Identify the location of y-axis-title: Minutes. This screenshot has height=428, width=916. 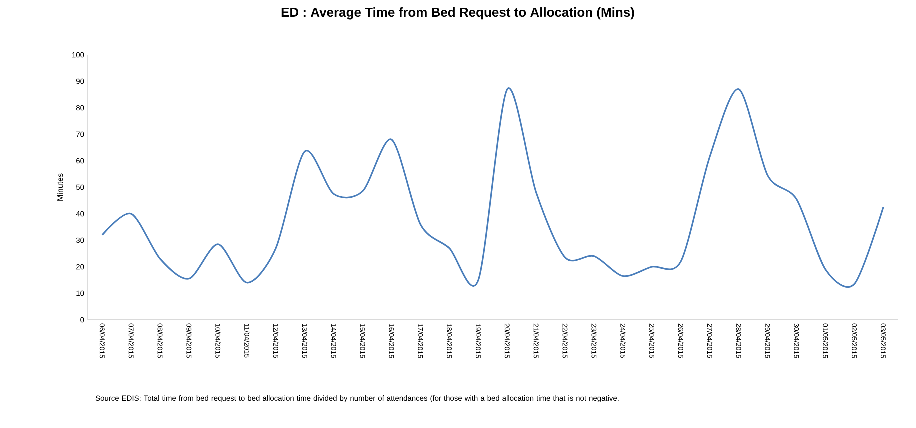
(60, 187).